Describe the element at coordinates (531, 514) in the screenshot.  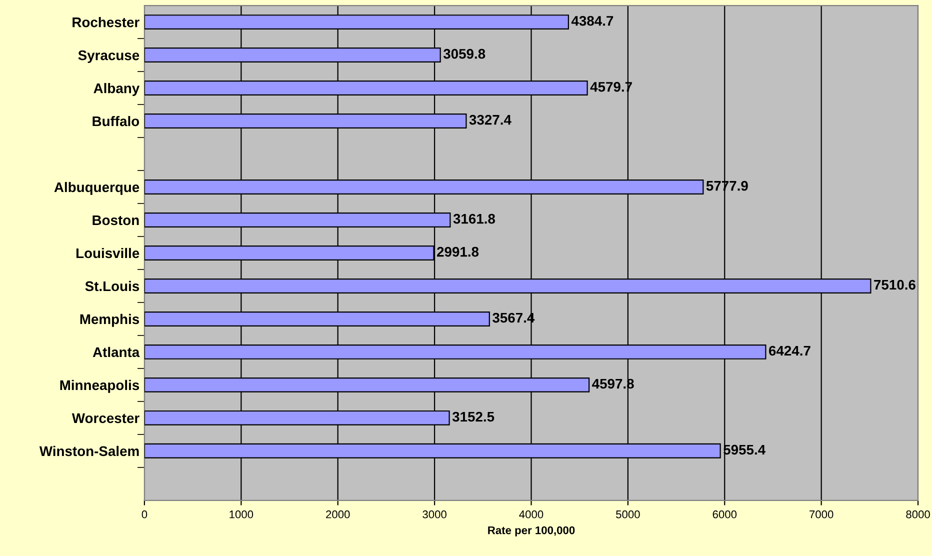
I see `x-tick-label: 4000` at that location.